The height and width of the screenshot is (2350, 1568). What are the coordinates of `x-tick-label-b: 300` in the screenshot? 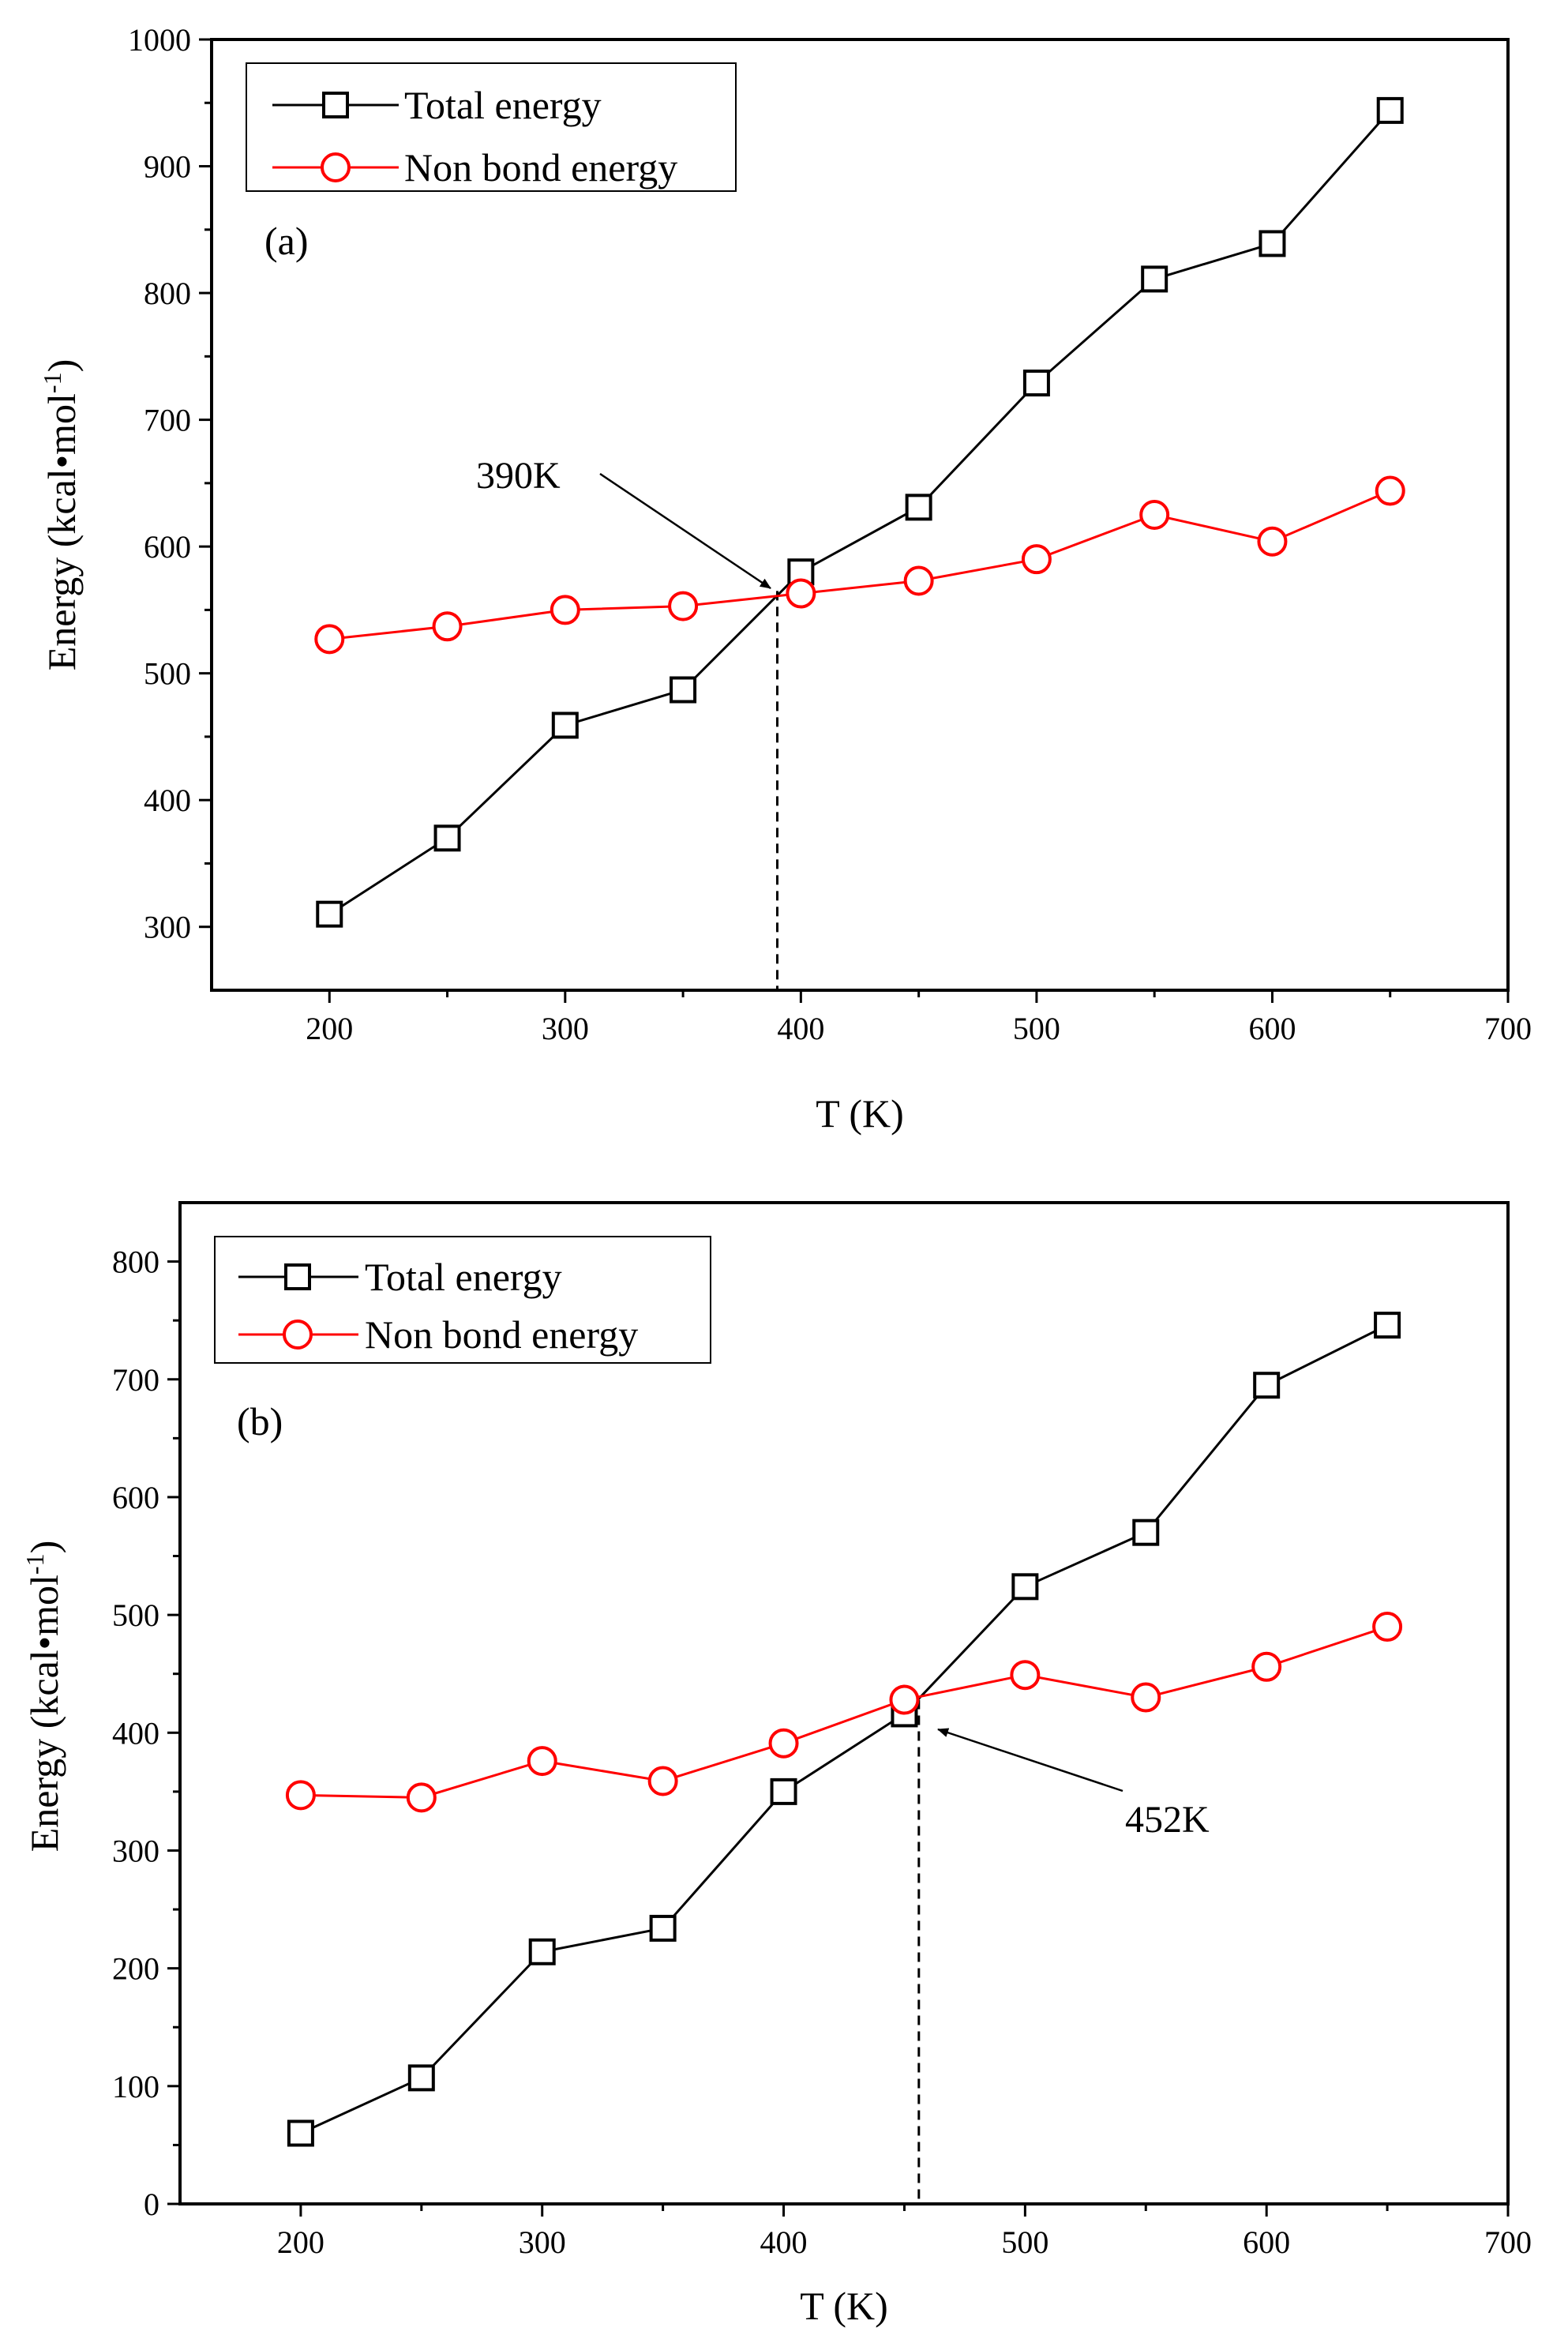 It's located at (542, 2242).